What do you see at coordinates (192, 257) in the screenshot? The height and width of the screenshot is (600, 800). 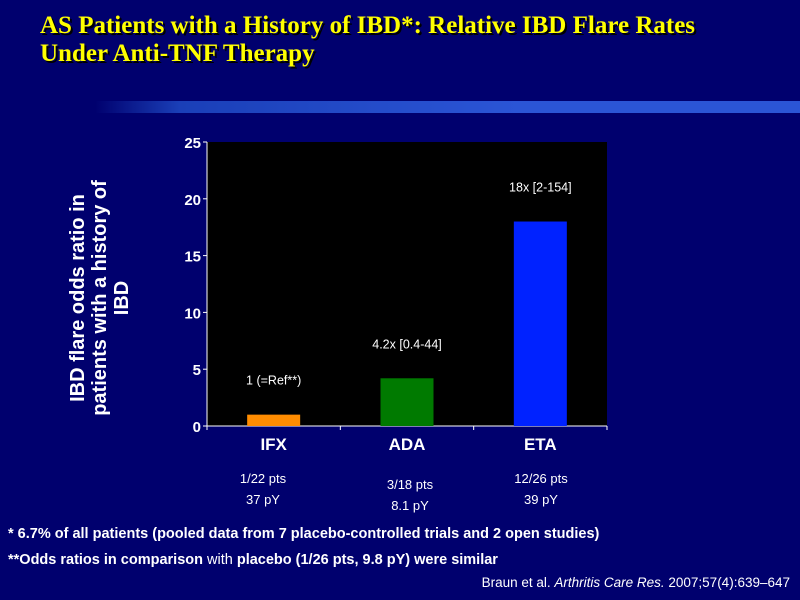 I see `y-tick-label: 15` at bounding box center [192, 257].